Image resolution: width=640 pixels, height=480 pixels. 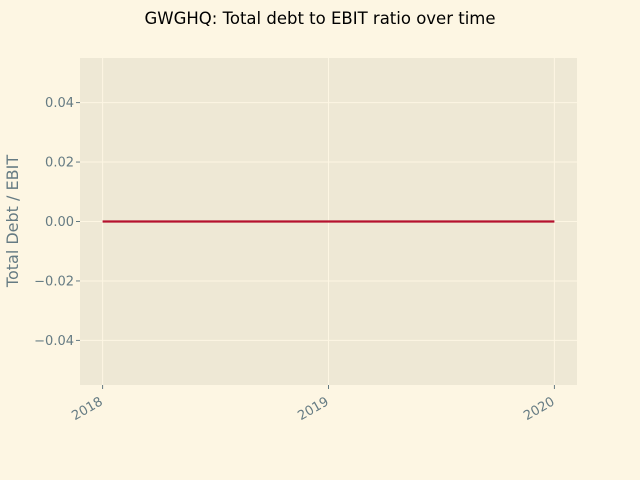 I want to click on y-axis-title: Total Debt / EBIT, so click(x=12, y=221).